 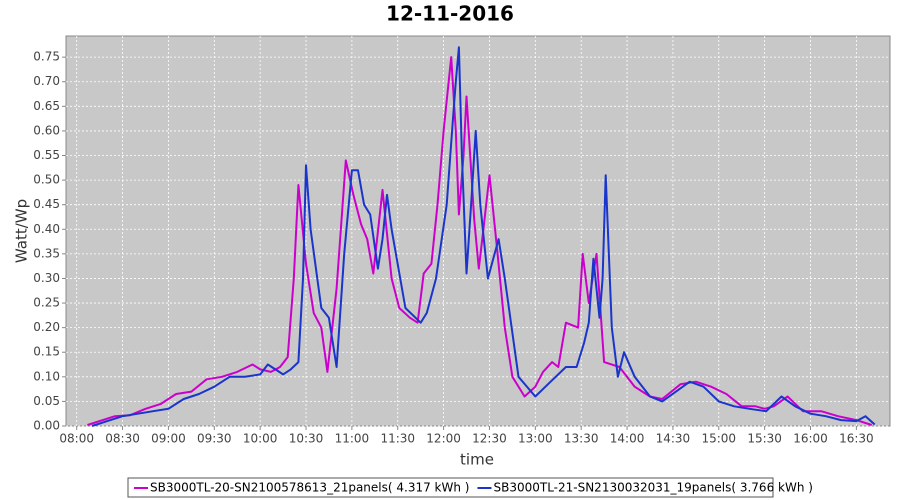 I want to click on x-tick-label: 12:30, so click(x=489, y=439).